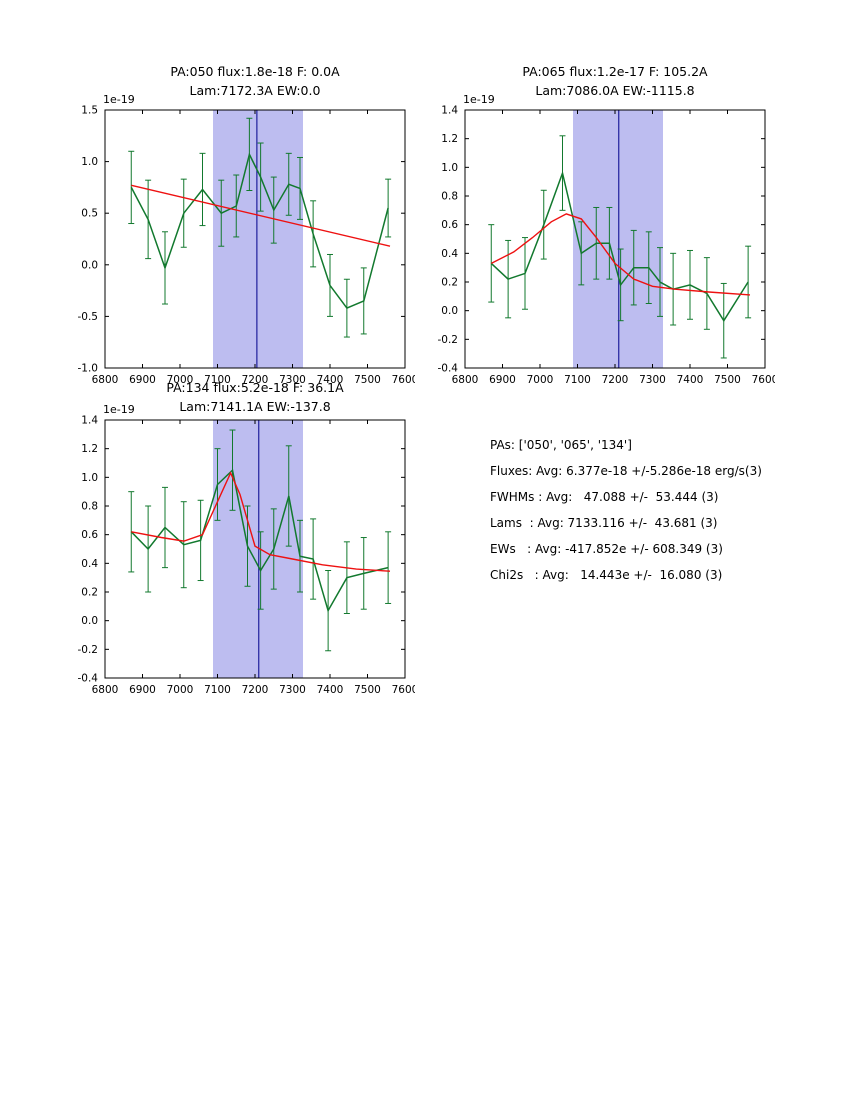 The height and width of the screenshot is (1100, 850). What do you see at coordinates (615, 71) in the screenshot?
I see `subplot-title-line1: PA:065 flux:1.2e-17 F: 105.2A` at bounding box center [615, 71].